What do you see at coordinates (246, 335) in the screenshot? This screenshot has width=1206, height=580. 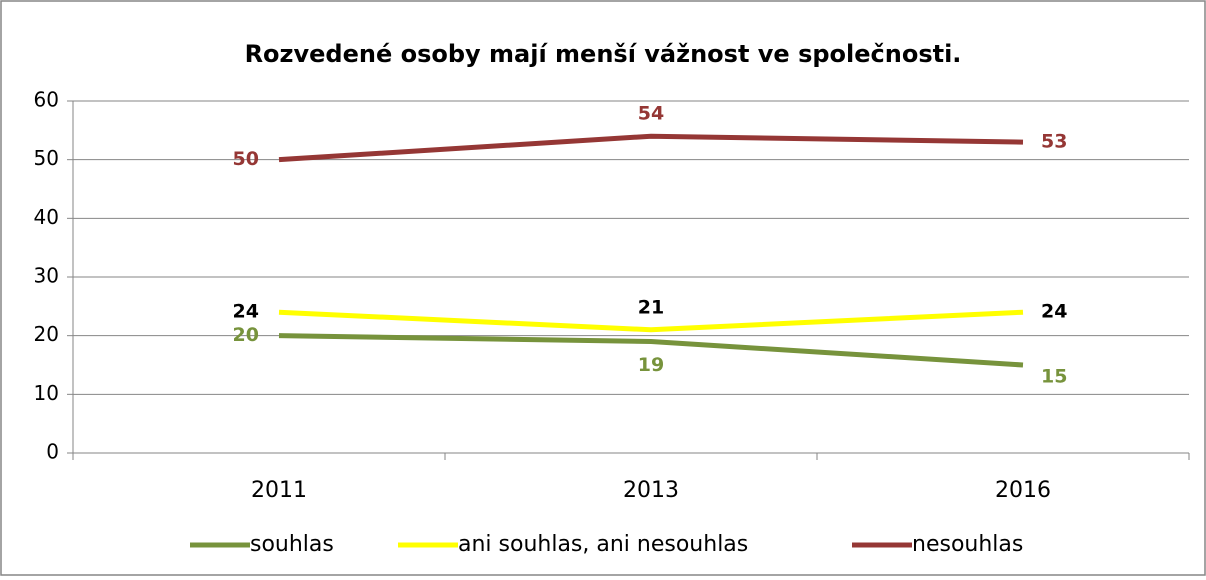 I see `data-label: 20` at bounding box center [246, 335].